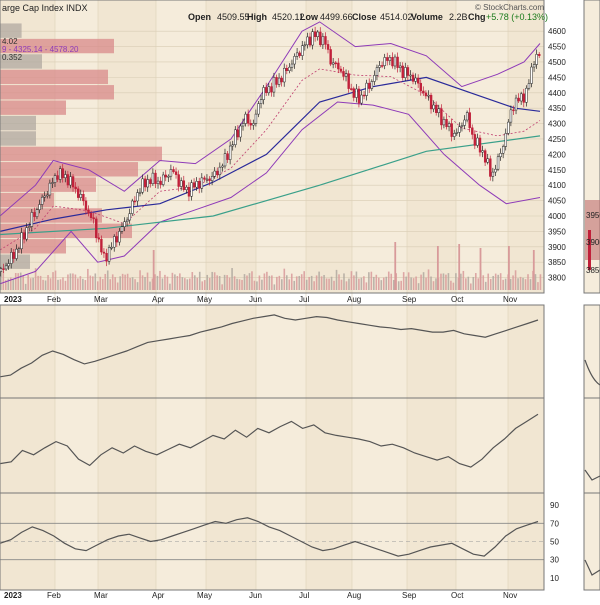 The width and height of the screenshot is (600, 605). I want to click on close-value: 4514.02, so click(396, 17).